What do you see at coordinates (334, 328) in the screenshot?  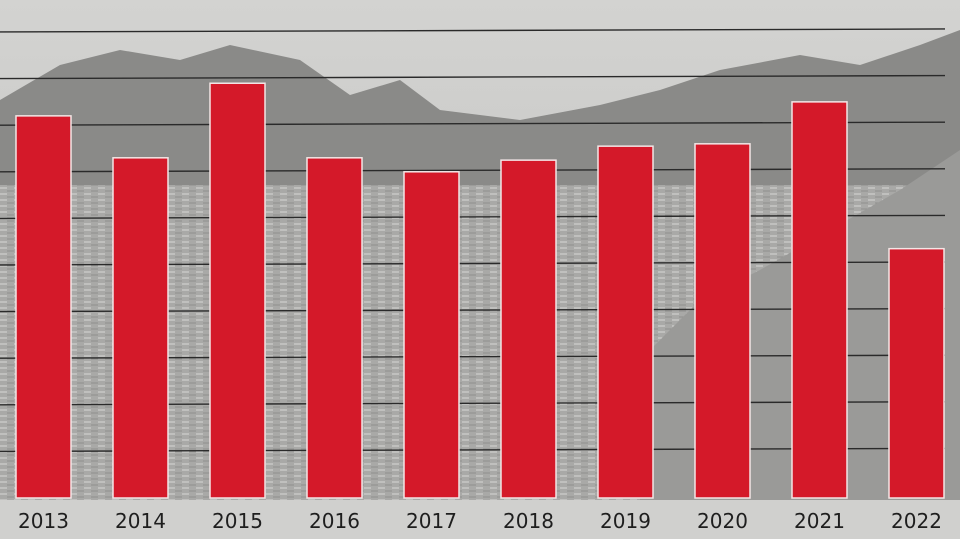 I see `bar-2016` at bounding box center [334, 328].